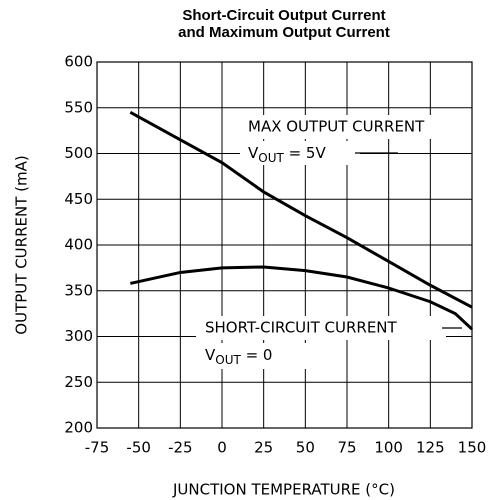 This screenshot has height=500, width=495. Describe the element at coordinates (138, 448) in the screenshot. I see `x-tick-label: -50` at that location.